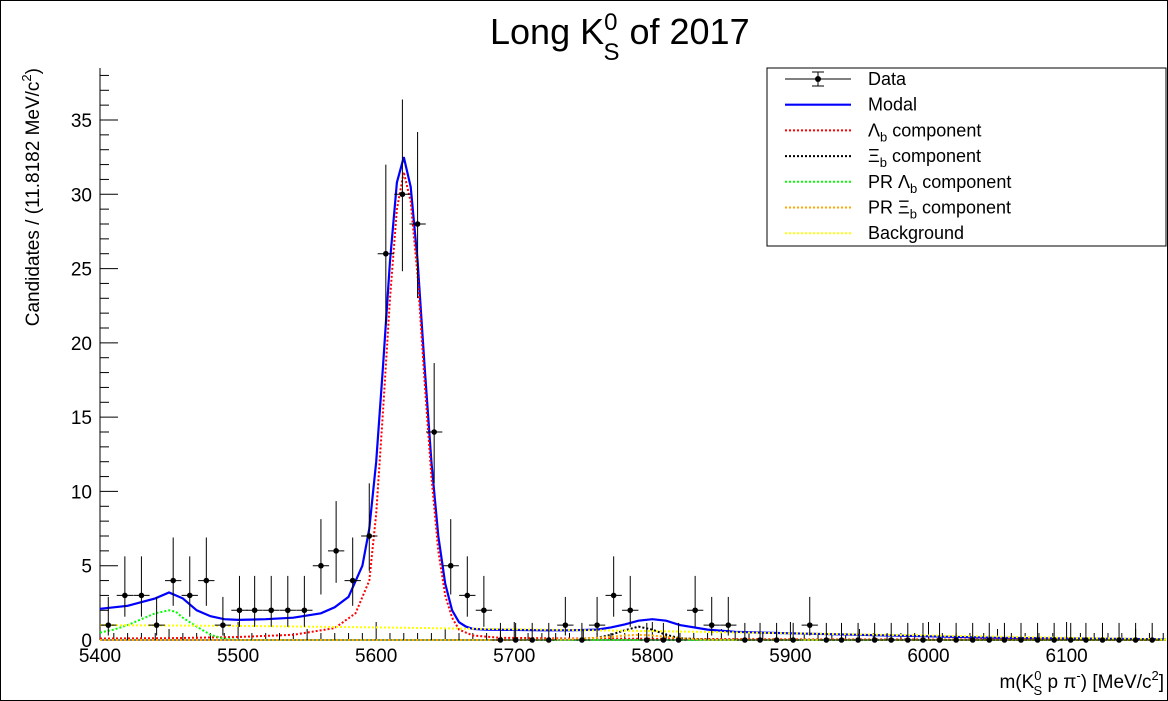 The height and width of the screenshot is (701, 1168). I want to click on y-tick-label: 35, so click(81, 121).